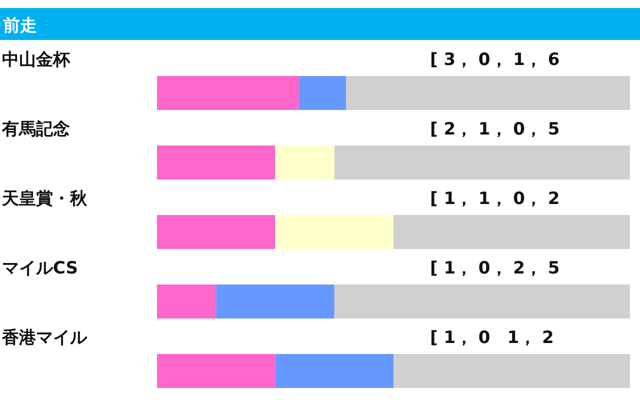  Describe the element at coordinates (495, 60) in the screenshot. I see `annotation: [ 3， 0， 1， 6` at that location.